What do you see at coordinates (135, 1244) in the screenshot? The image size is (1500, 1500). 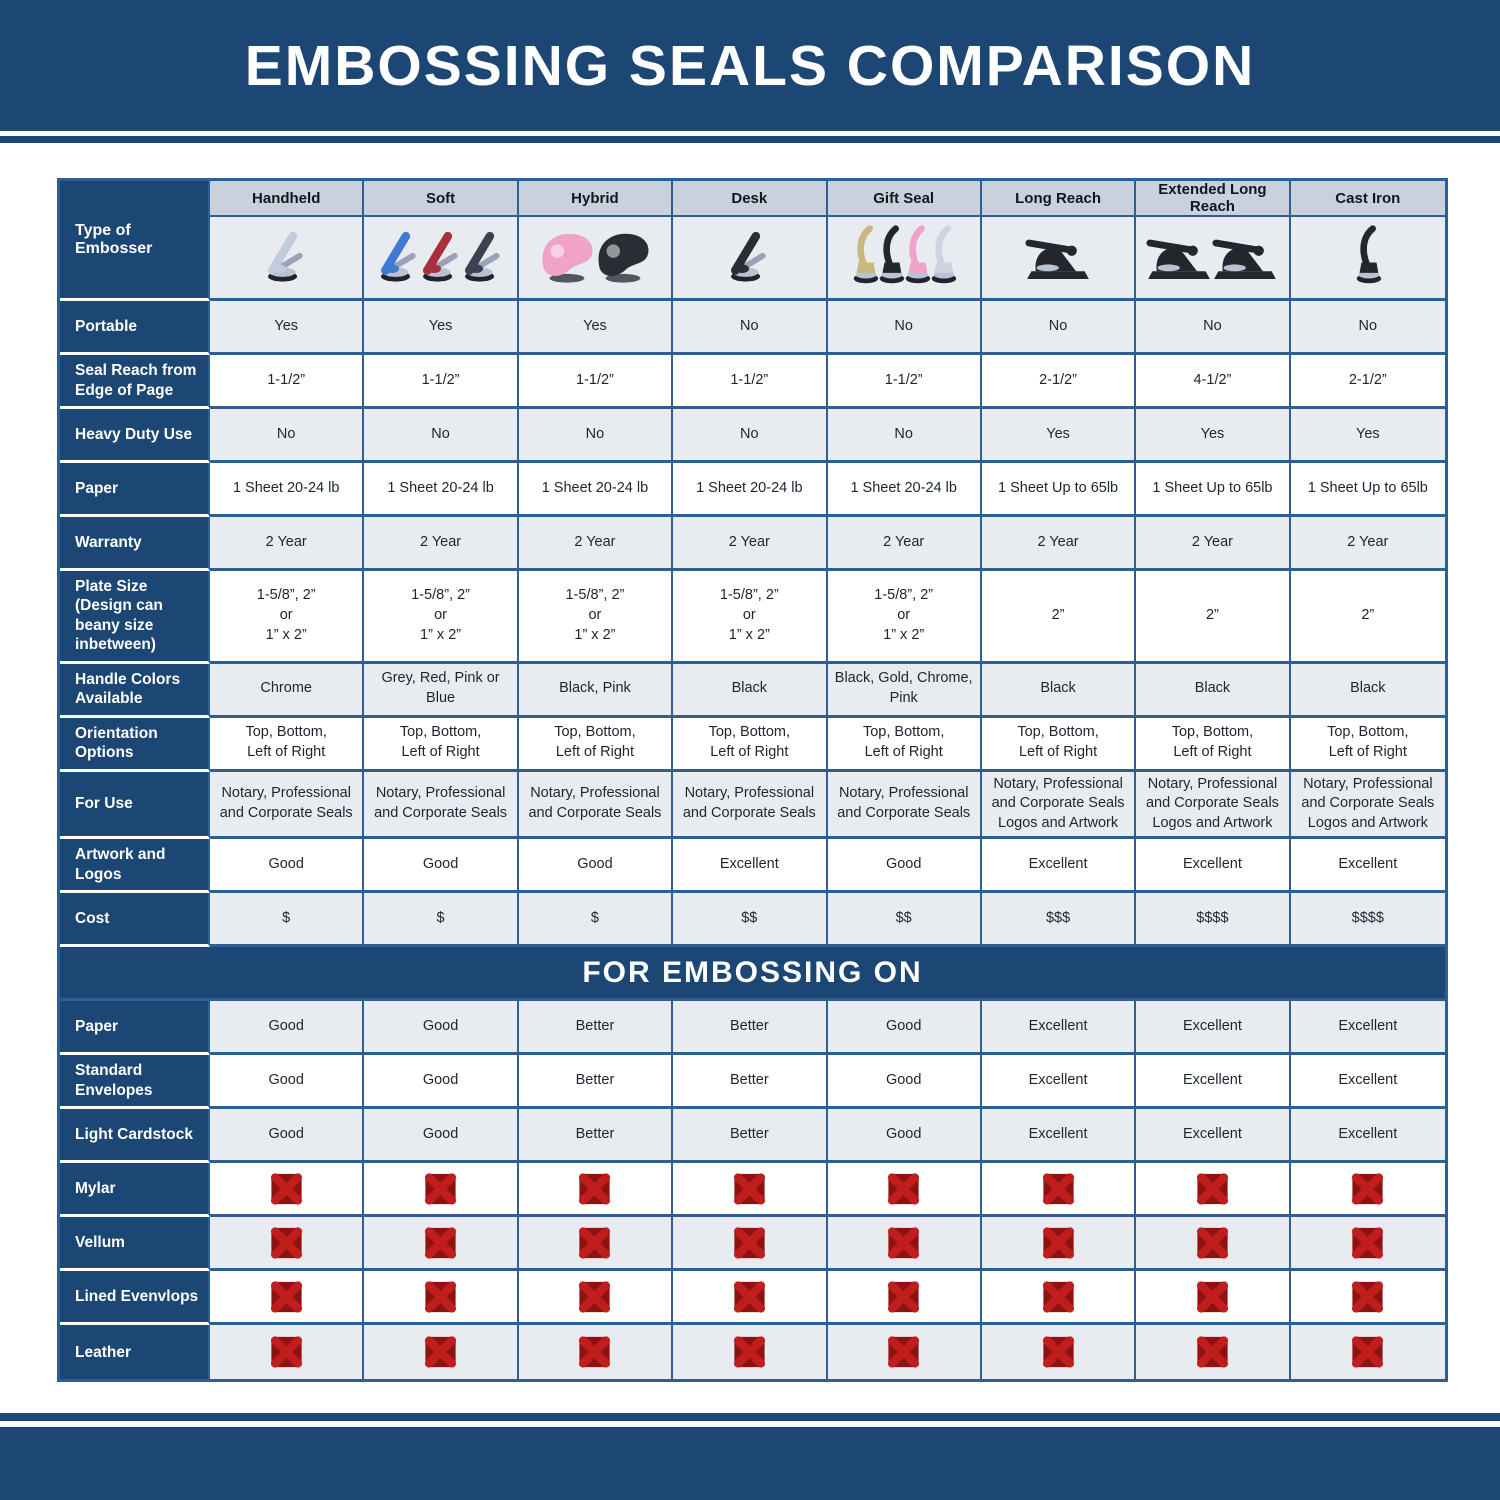 I see `row-label: Vellum` at bounding box center [135, 1244].